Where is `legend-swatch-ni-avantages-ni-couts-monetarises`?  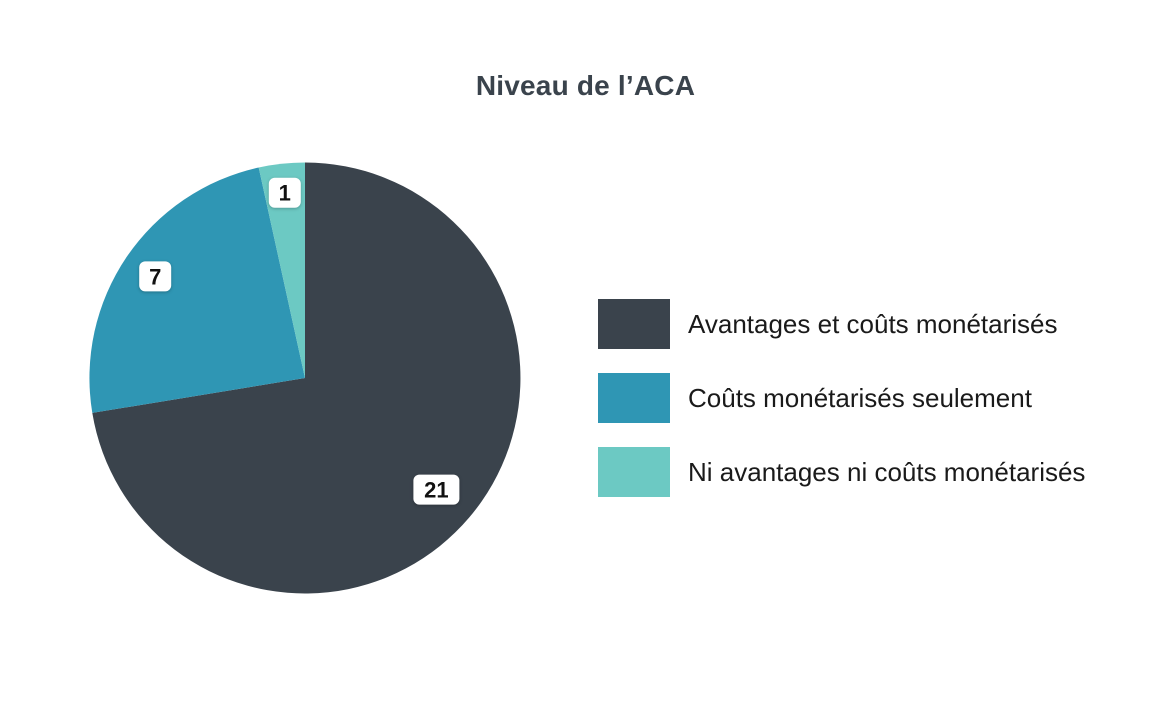 legend-swatch-ni-avantages-ni-couts-monetarises is located at coordinates (634, 472).